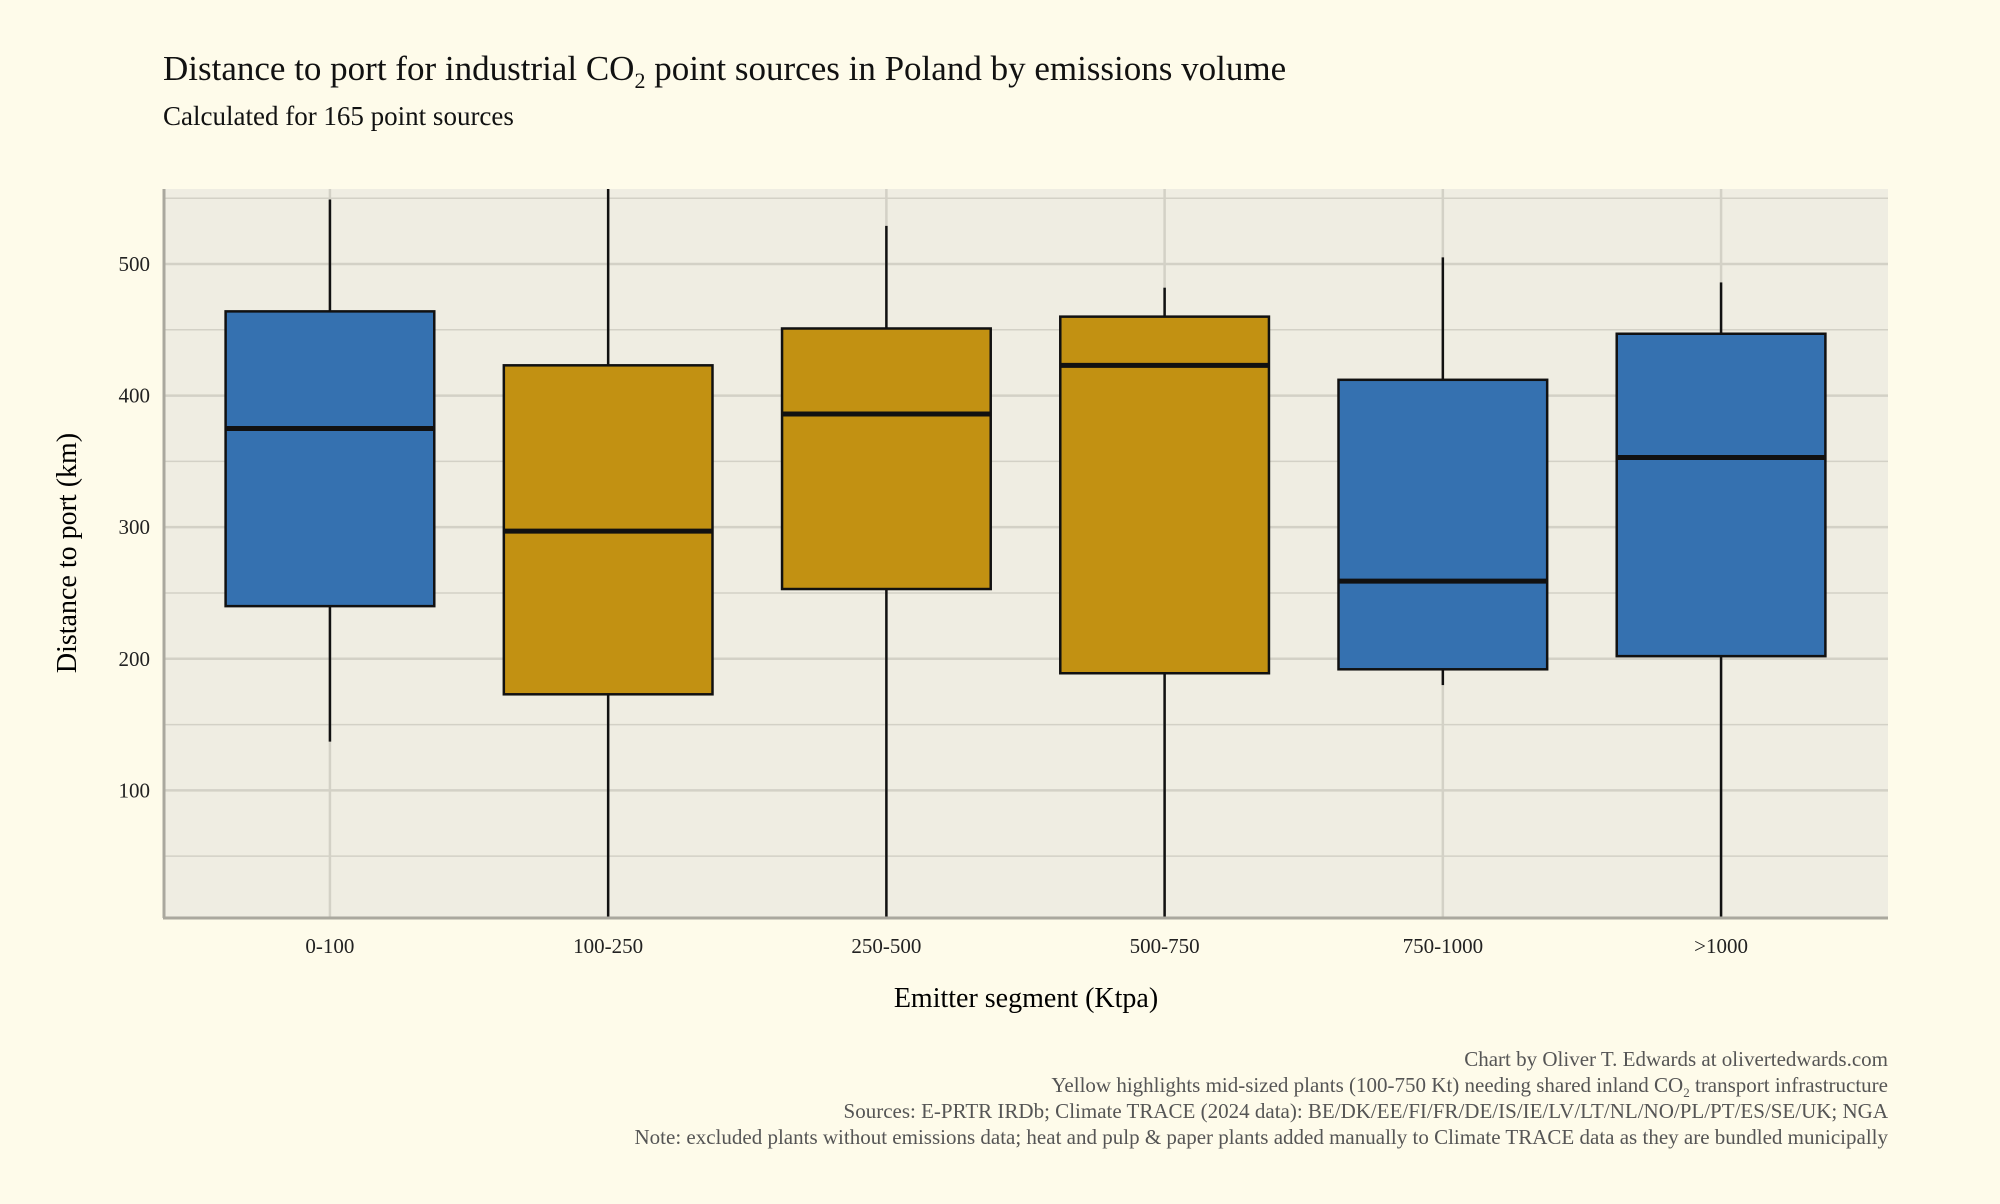 This screenshot has height=1204, width=2000. I want to click on x-tick-label: 100-250, so click(608, 946).